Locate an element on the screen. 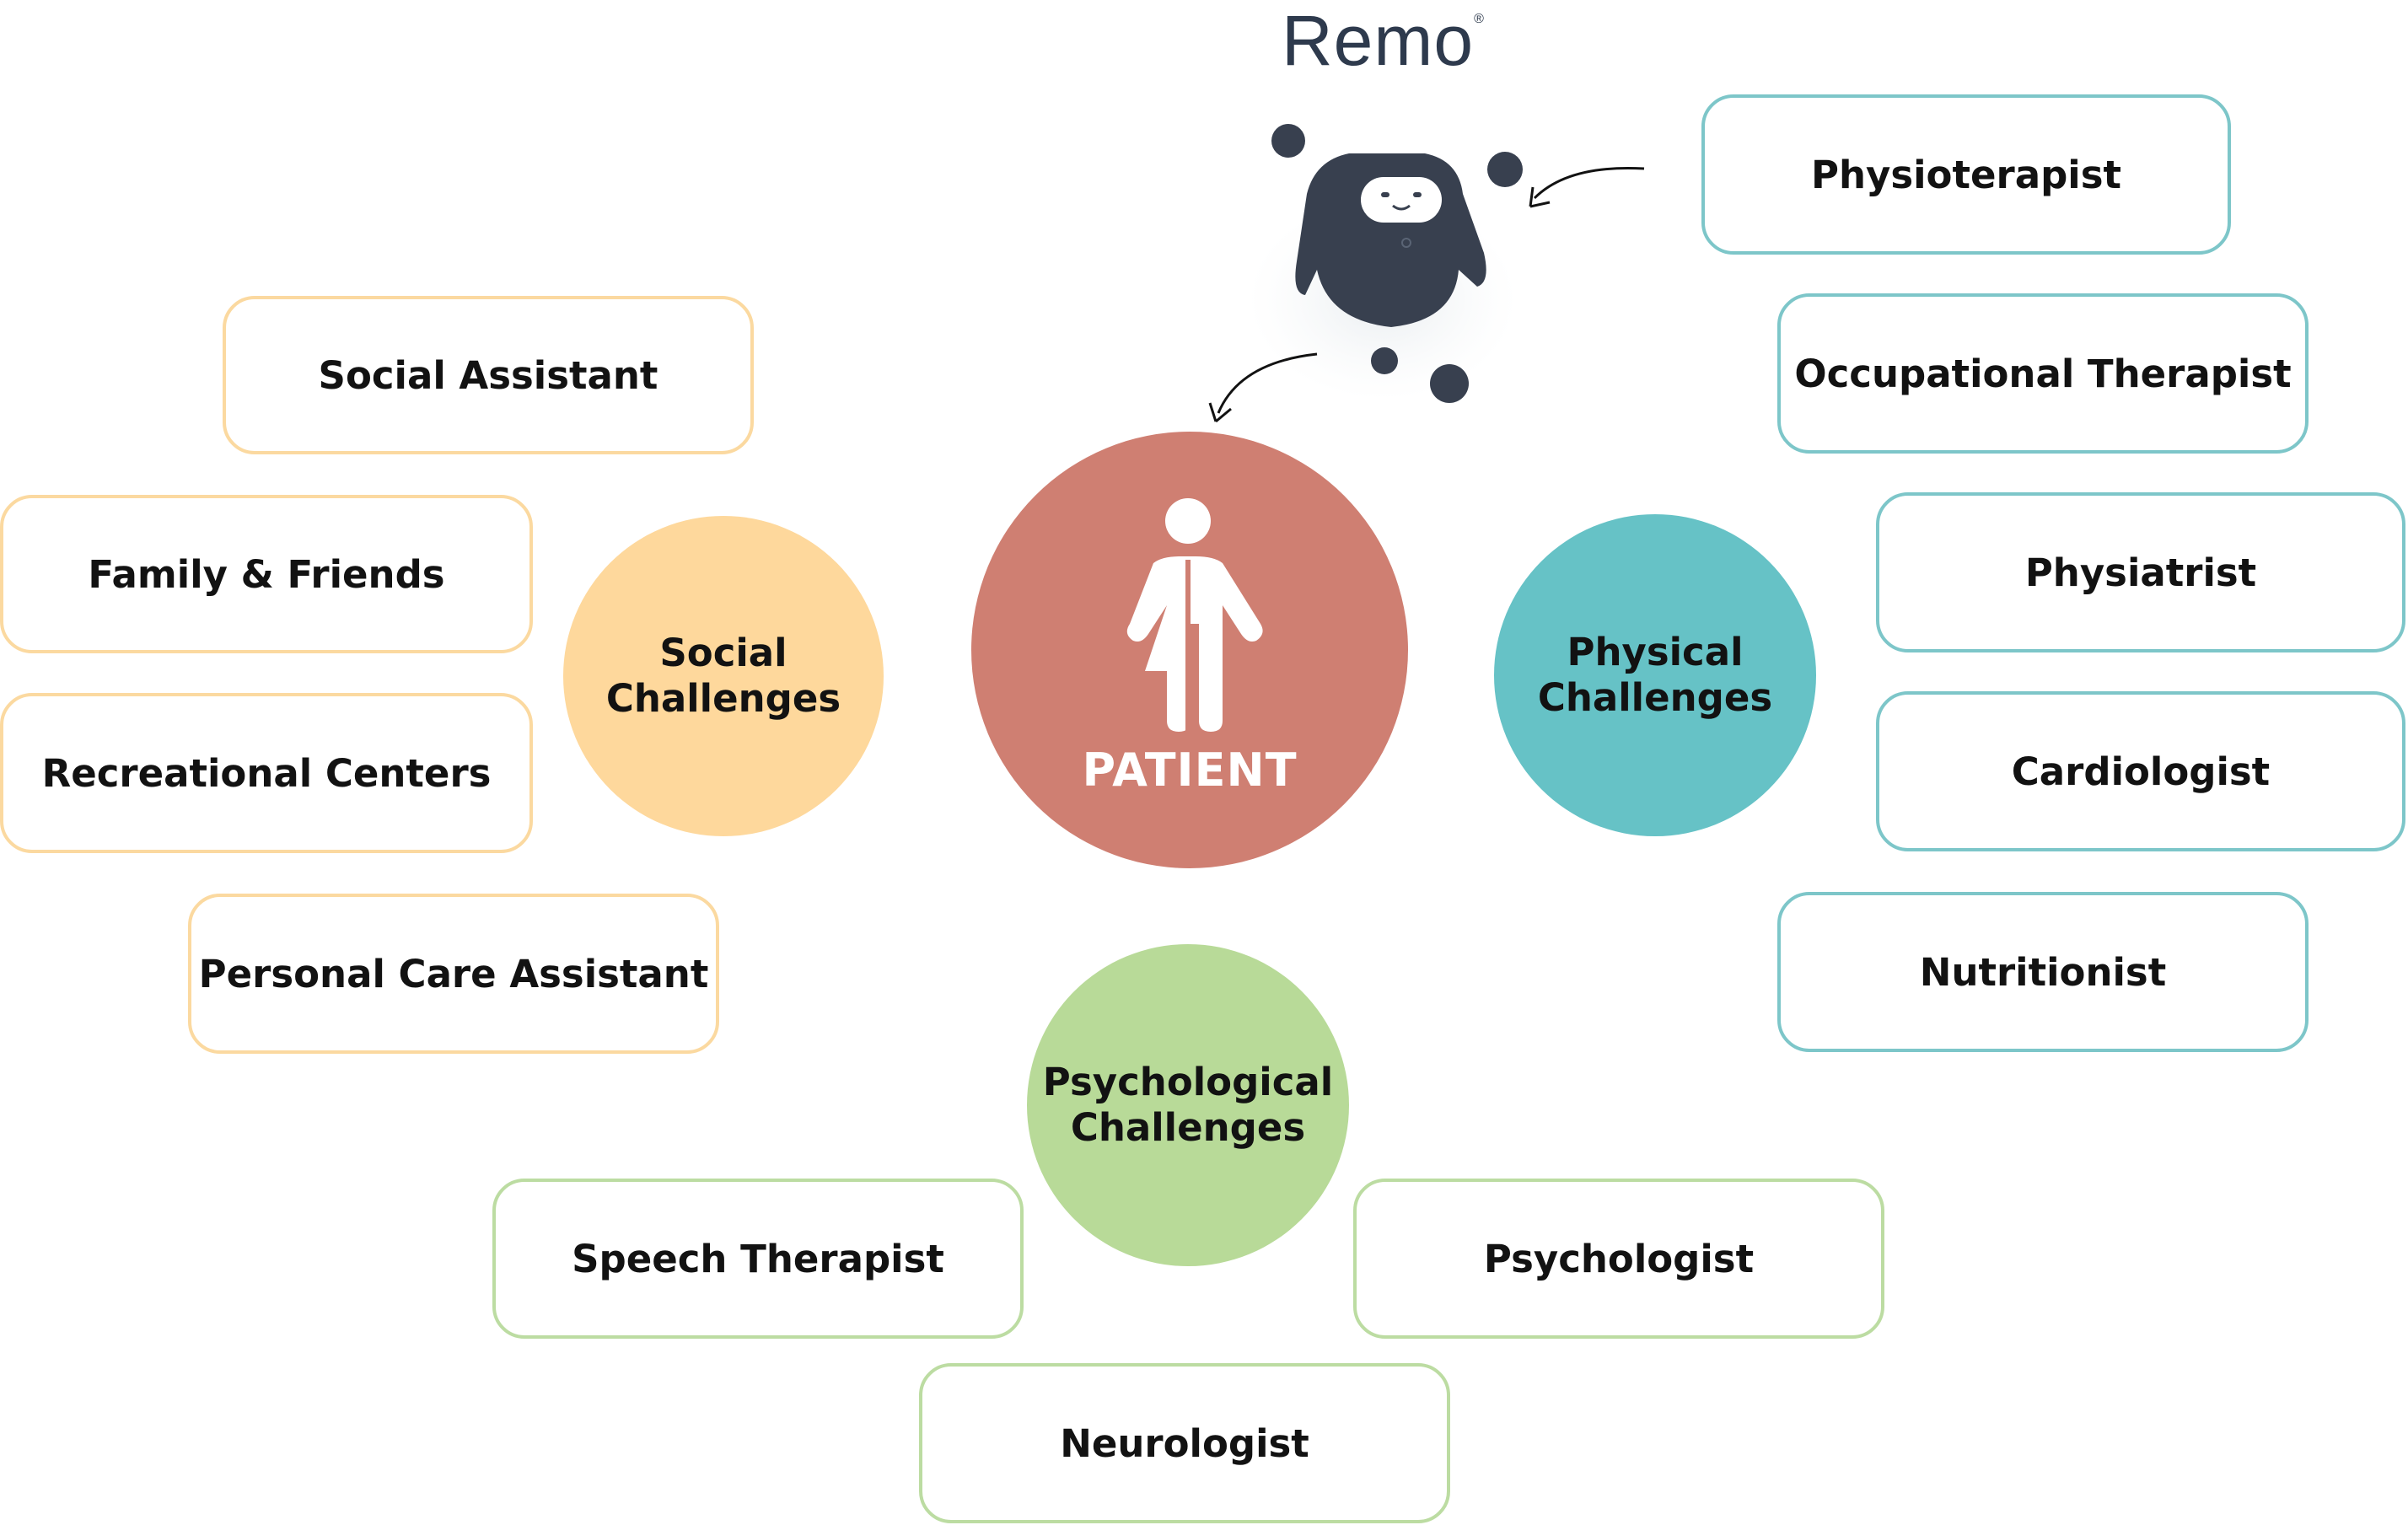 The width and height of the screenshot is (2408, 1525). role-psychologist: Psychologist is located at coordinates (1619, 1259).